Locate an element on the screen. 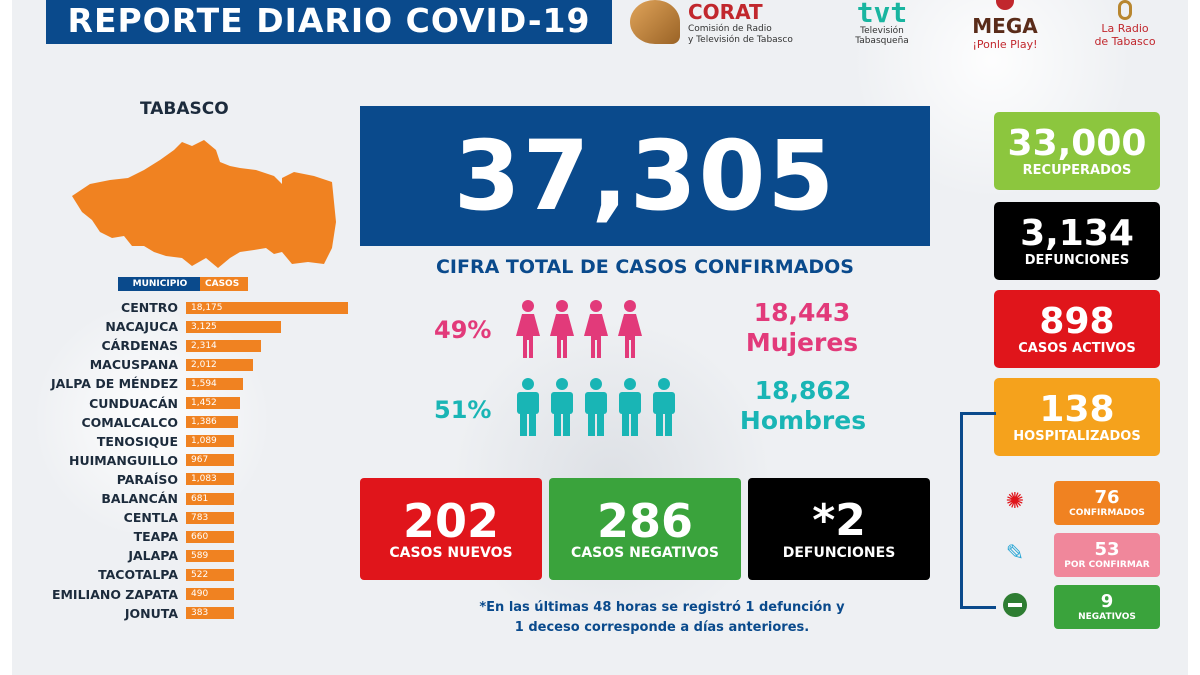 This screenshot has width=1200, height=675. municipality-name: CENTLA is located at coordinates (150, 518).